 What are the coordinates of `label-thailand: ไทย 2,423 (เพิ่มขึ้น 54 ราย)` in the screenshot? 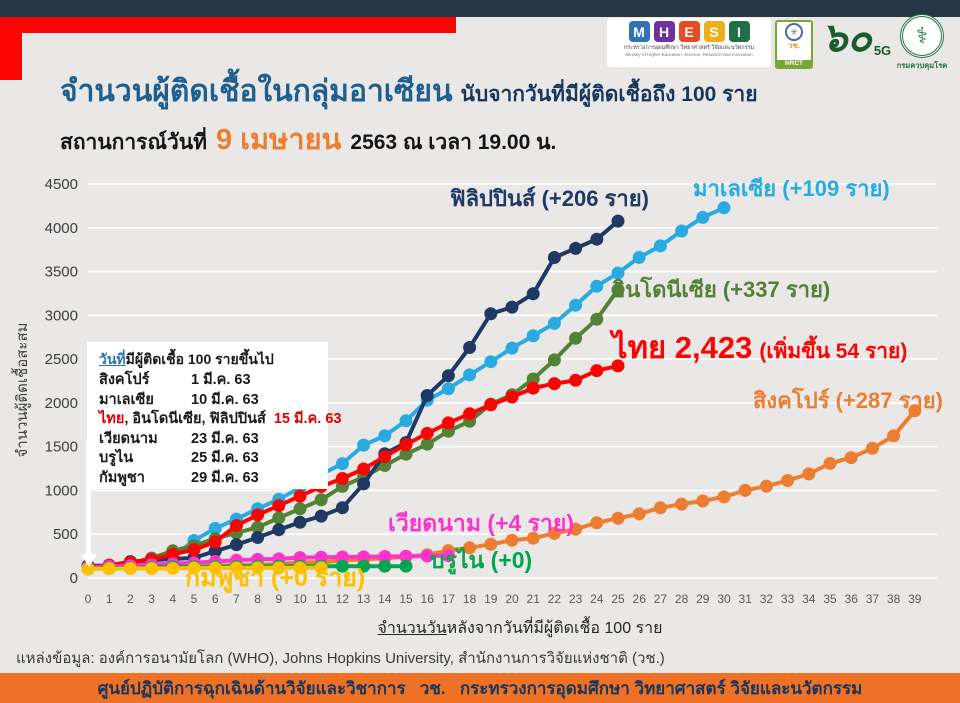 It's located at (759, 347).